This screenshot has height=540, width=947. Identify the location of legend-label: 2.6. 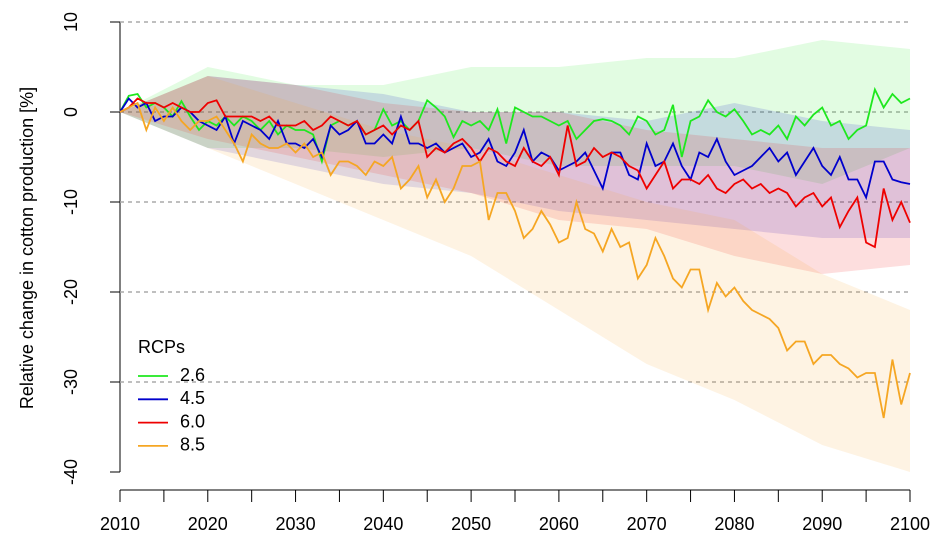
(192, 375).